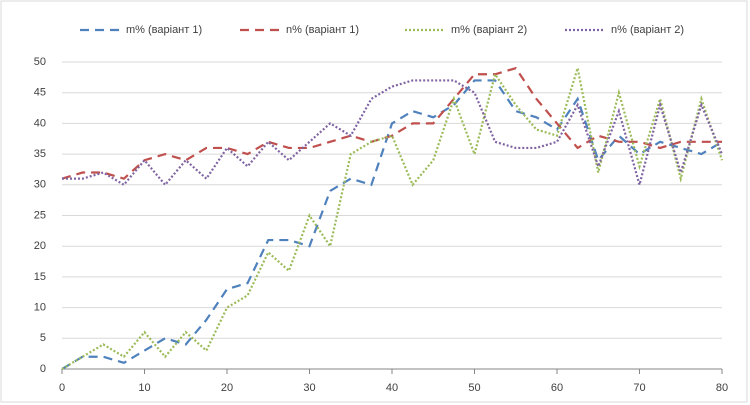 This screenshot has height=405, width=750. What do you see at coordinates (40, 246) in the screenshot?
I see `y-tick-label: 20` at bounding box center [40, 246].